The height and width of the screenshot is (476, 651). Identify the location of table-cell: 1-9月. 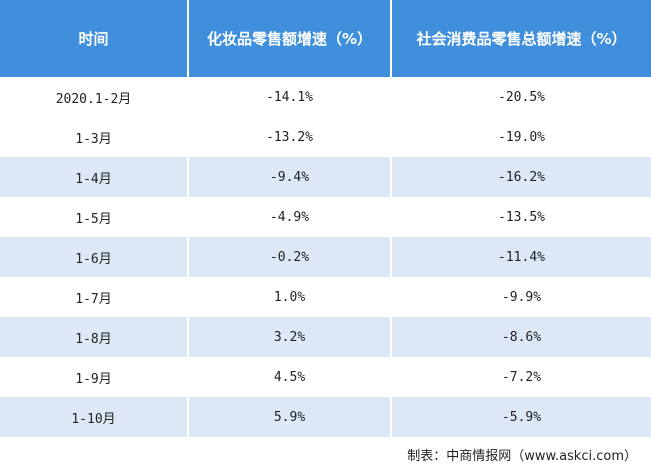
(94, 377).